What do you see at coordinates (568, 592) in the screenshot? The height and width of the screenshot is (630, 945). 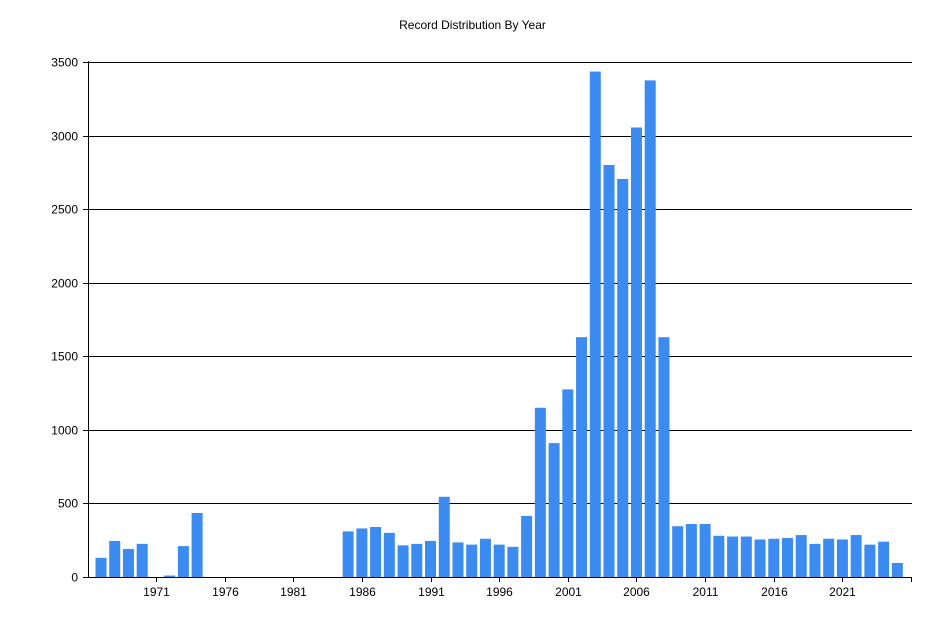 I see `x-tick-label: 2001` at bounding box center [568, 592].